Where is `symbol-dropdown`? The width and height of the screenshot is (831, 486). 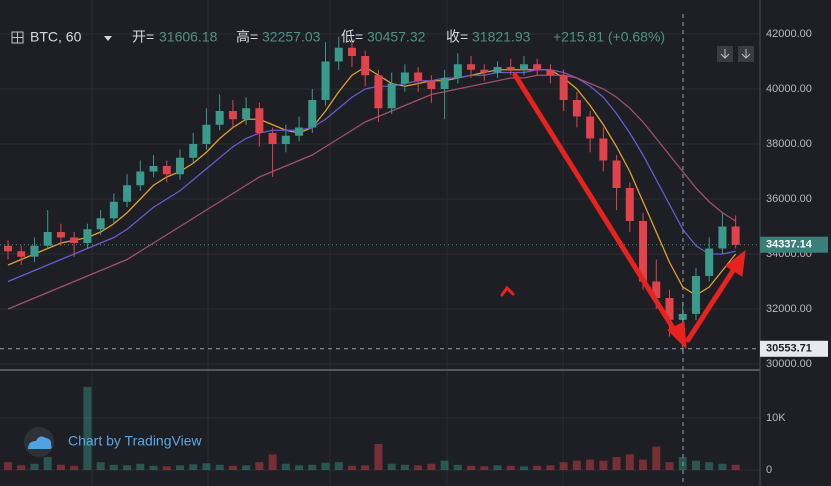 symbol-dropdown is located at coordinates (108, 38).